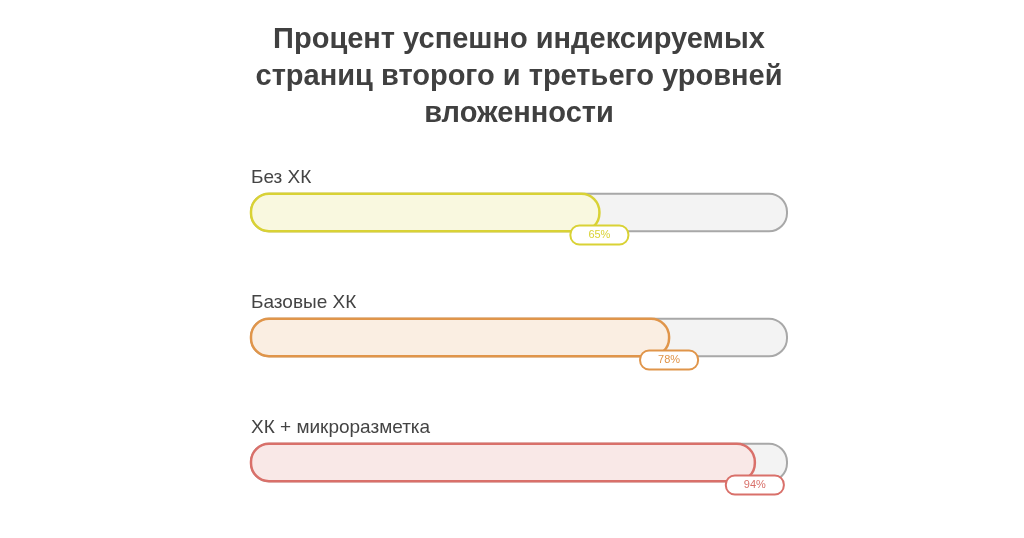 This screenshot has height=538, width=1024. What do you see at coordinates (304, 301) in the screenshot?
I see `y-tick-label: Базовые ХК` at bounding box center [304, 301].